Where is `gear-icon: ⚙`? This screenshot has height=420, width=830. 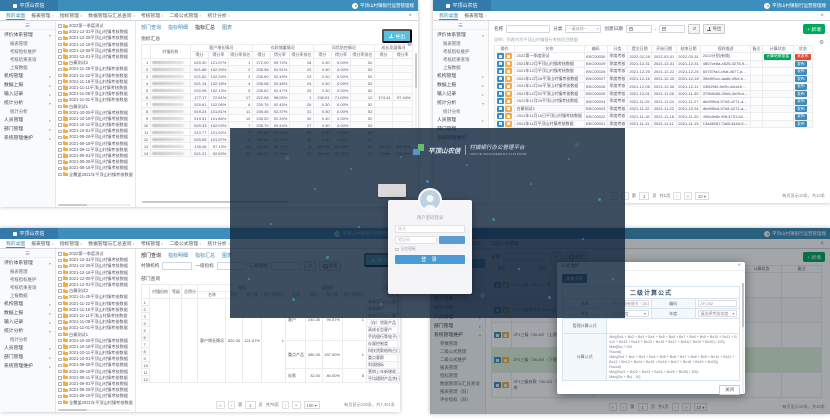 gear-icon: ⚙ is located at coordinates (821, 43).